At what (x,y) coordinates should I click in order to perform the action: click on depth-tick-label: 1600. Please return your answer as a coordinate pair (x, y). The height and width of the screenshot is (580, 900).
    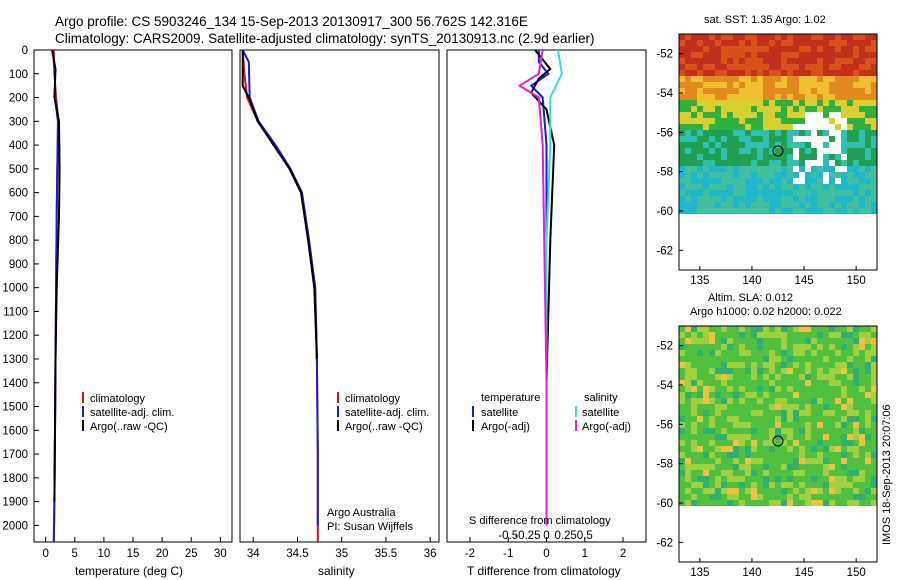
    Looking at the image, I should click on (15, 431).